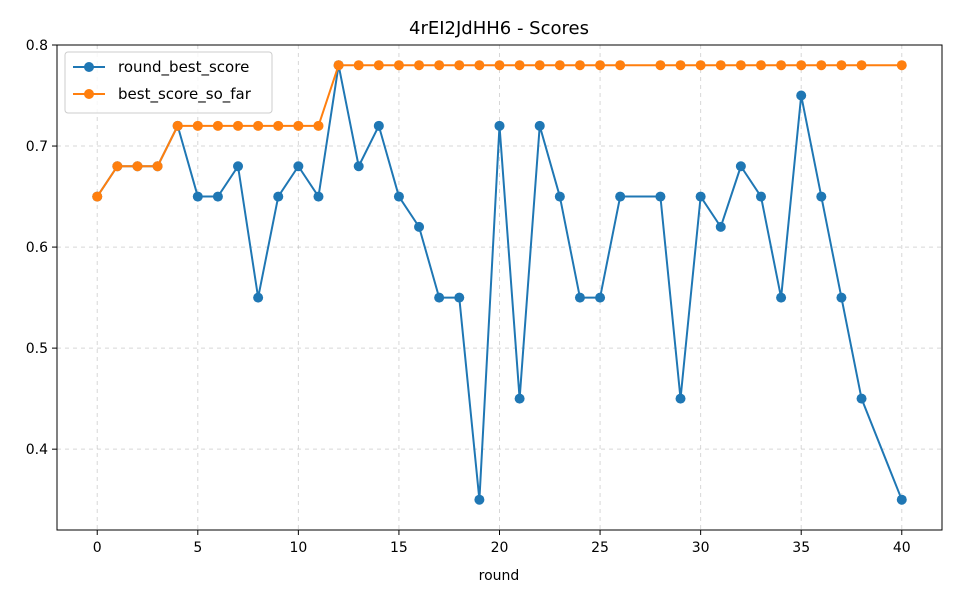 The height and width of the screenshot is (600, 960). What do you see at coordinates (499, 28) in the screenshot?
I see `chart-title: 4rEI2JdHH6 - Scores` at bounding box center [499, 28].